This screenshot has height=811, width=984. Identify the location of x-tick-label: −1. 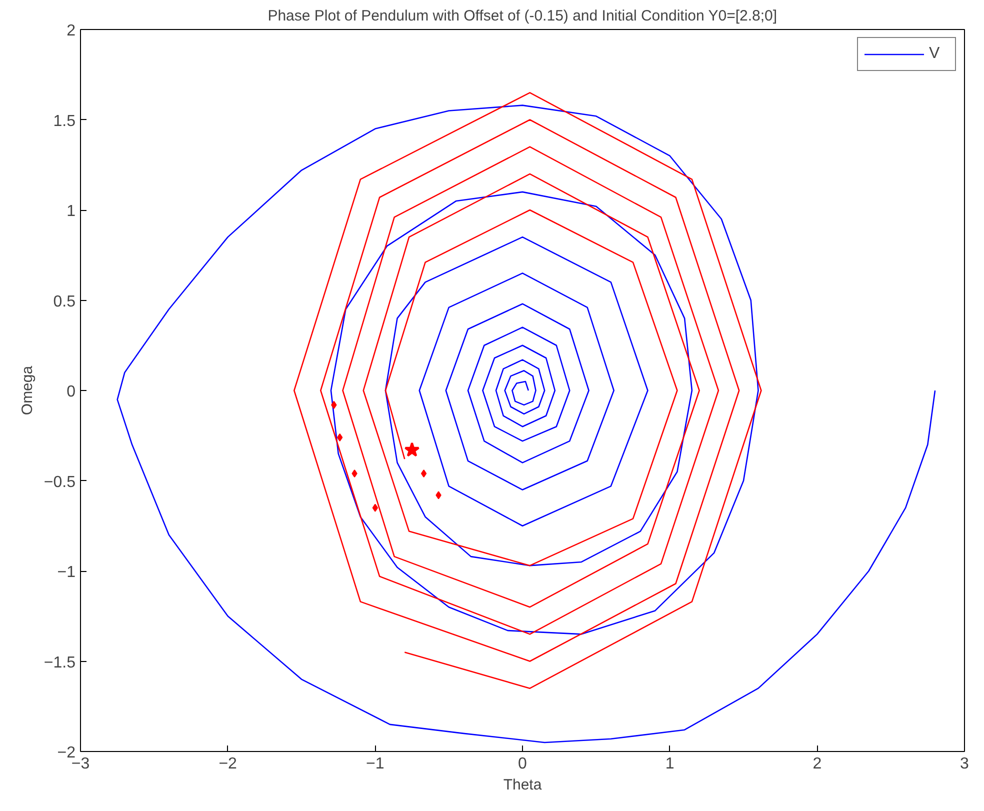
(375, 764).